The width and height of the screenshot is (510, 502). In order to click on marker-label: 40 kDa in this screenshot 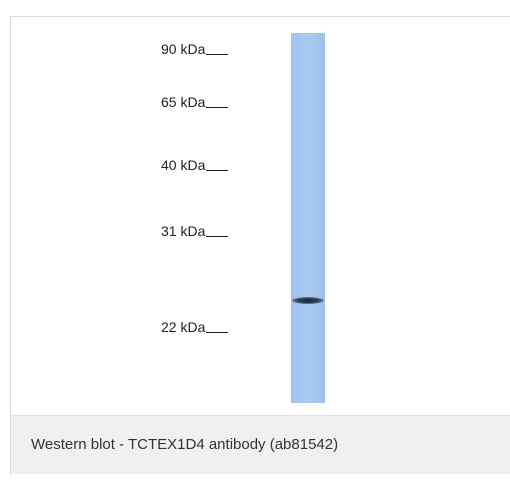, I will do `click(183, 165)`.